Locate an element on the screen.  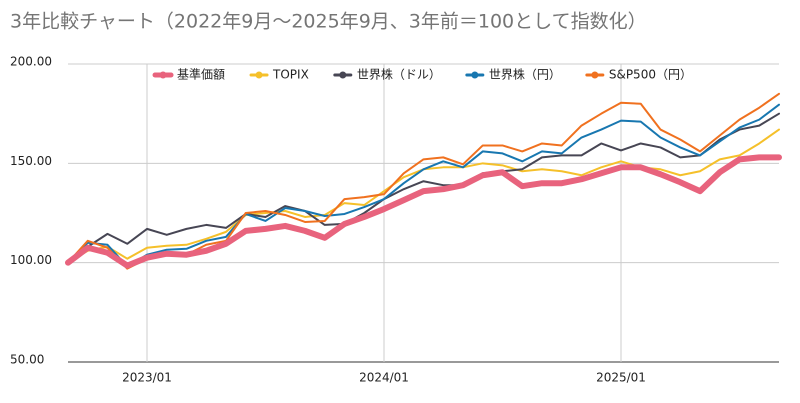
legend-label: TOPIX is located at coordinates (290, 75).